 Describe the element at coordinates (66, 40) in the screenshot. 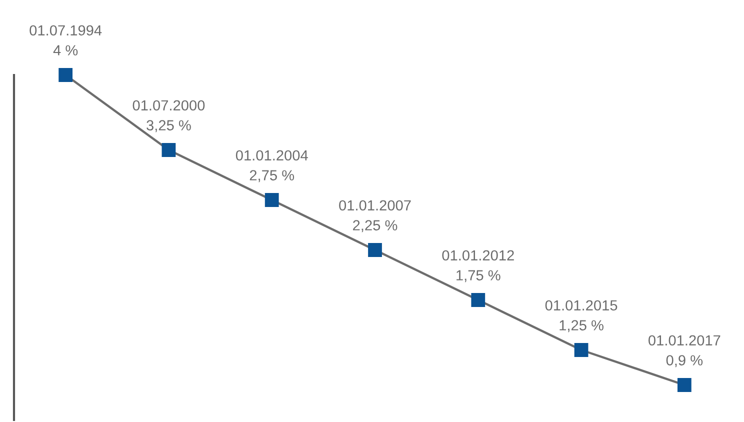

I see `data-label: 01.07.1994 4 %` at that location.